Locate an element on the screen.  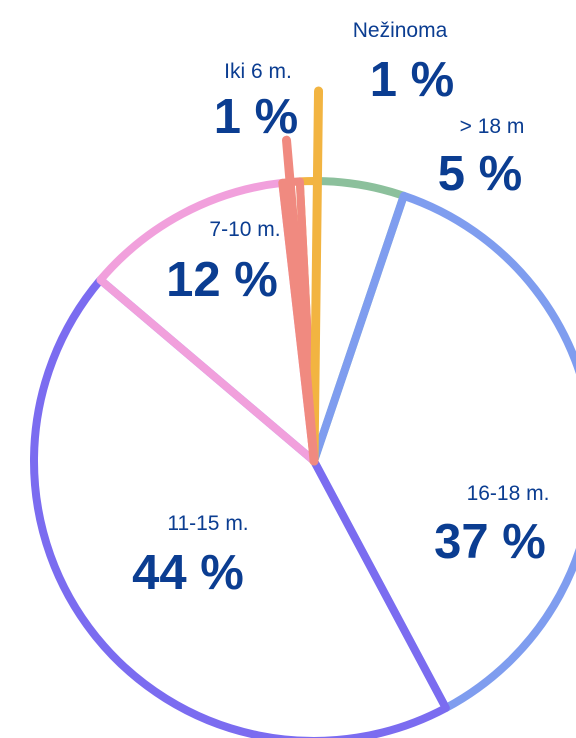
slice-value-over-18: 5 % is located at coordinates (480, 174).